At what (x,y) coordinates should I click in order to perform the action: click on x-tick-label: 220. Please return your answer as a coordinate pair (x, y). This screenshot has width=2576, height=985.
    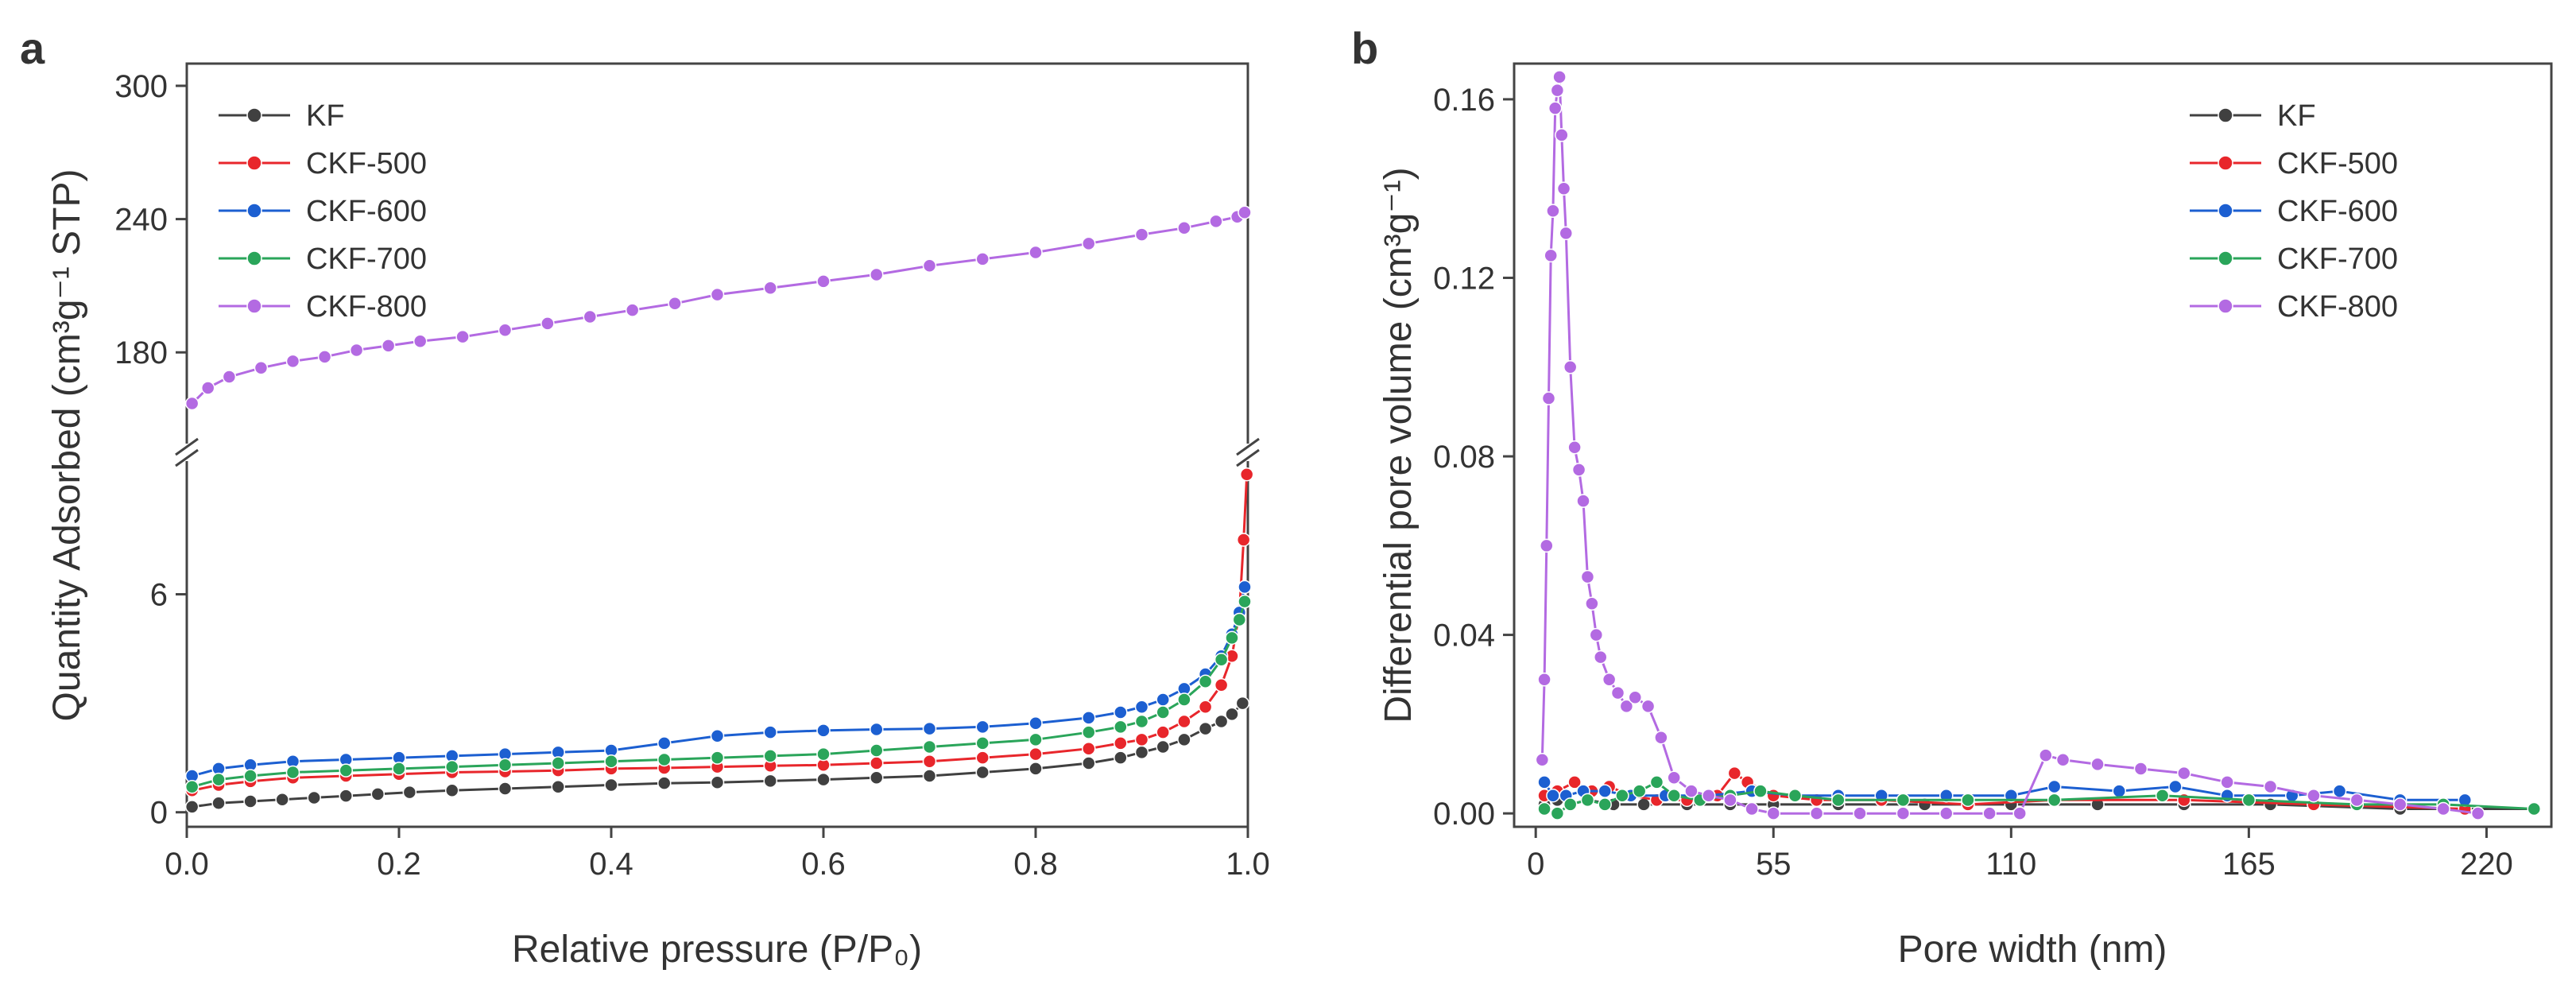
    Looking at the image, I should click on (2486, 864).